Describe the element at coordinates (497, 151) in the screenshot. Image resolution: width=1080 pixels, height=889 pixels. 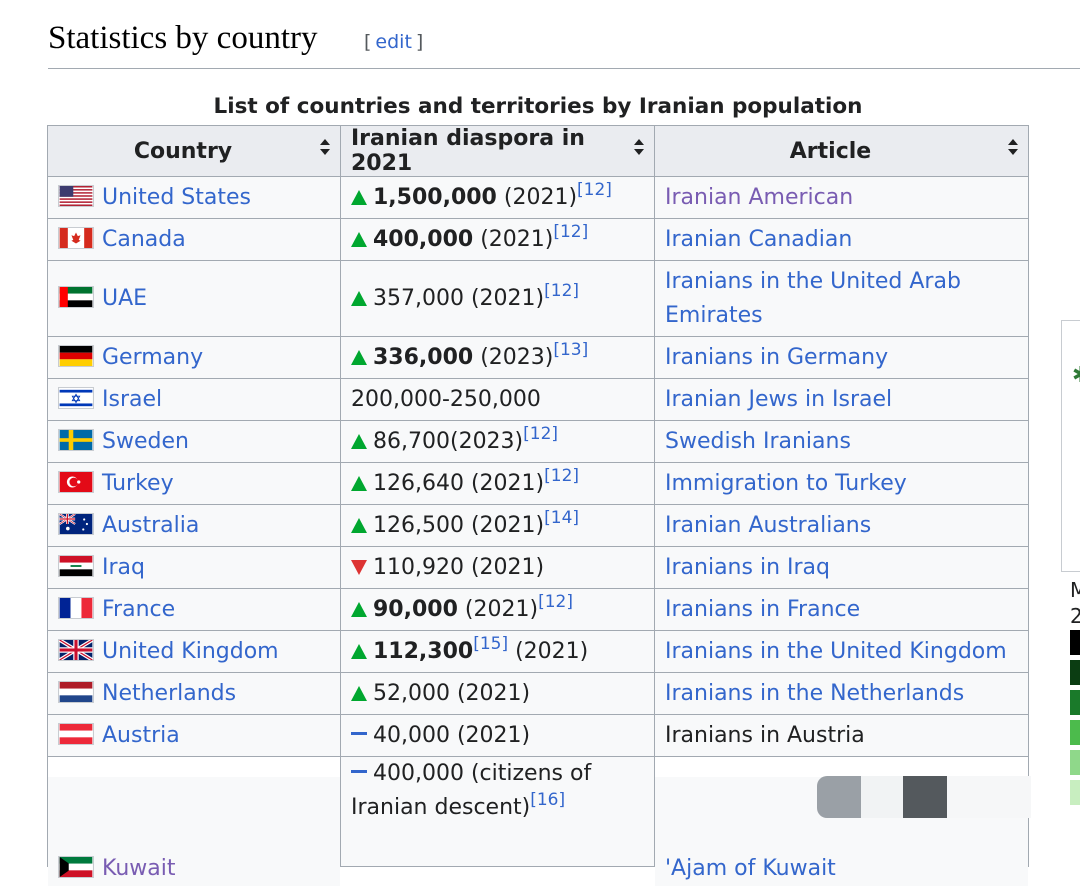
I see `column-header-diaspora: Iranian diaspora in 2021` at that location.